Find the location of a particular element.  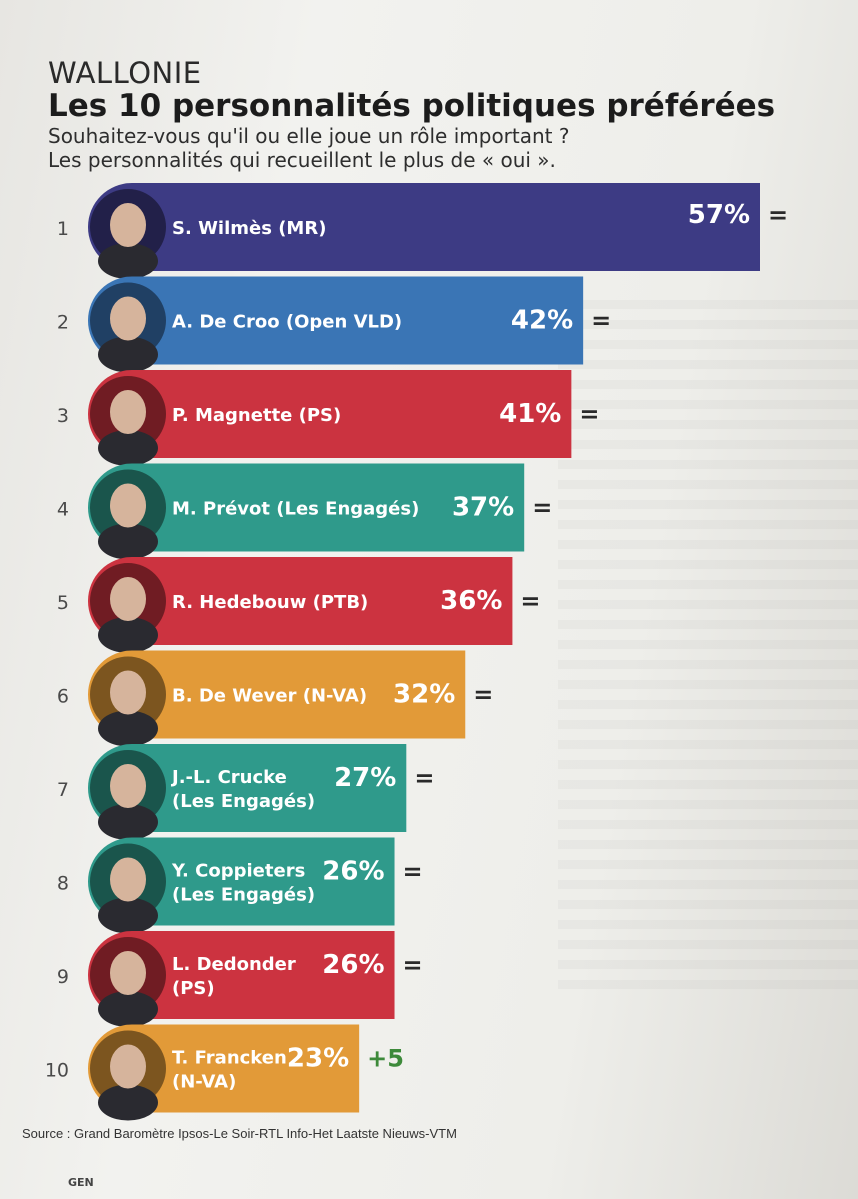

bar-label: J.-L. Crucke is located at coordinates (228, 777).